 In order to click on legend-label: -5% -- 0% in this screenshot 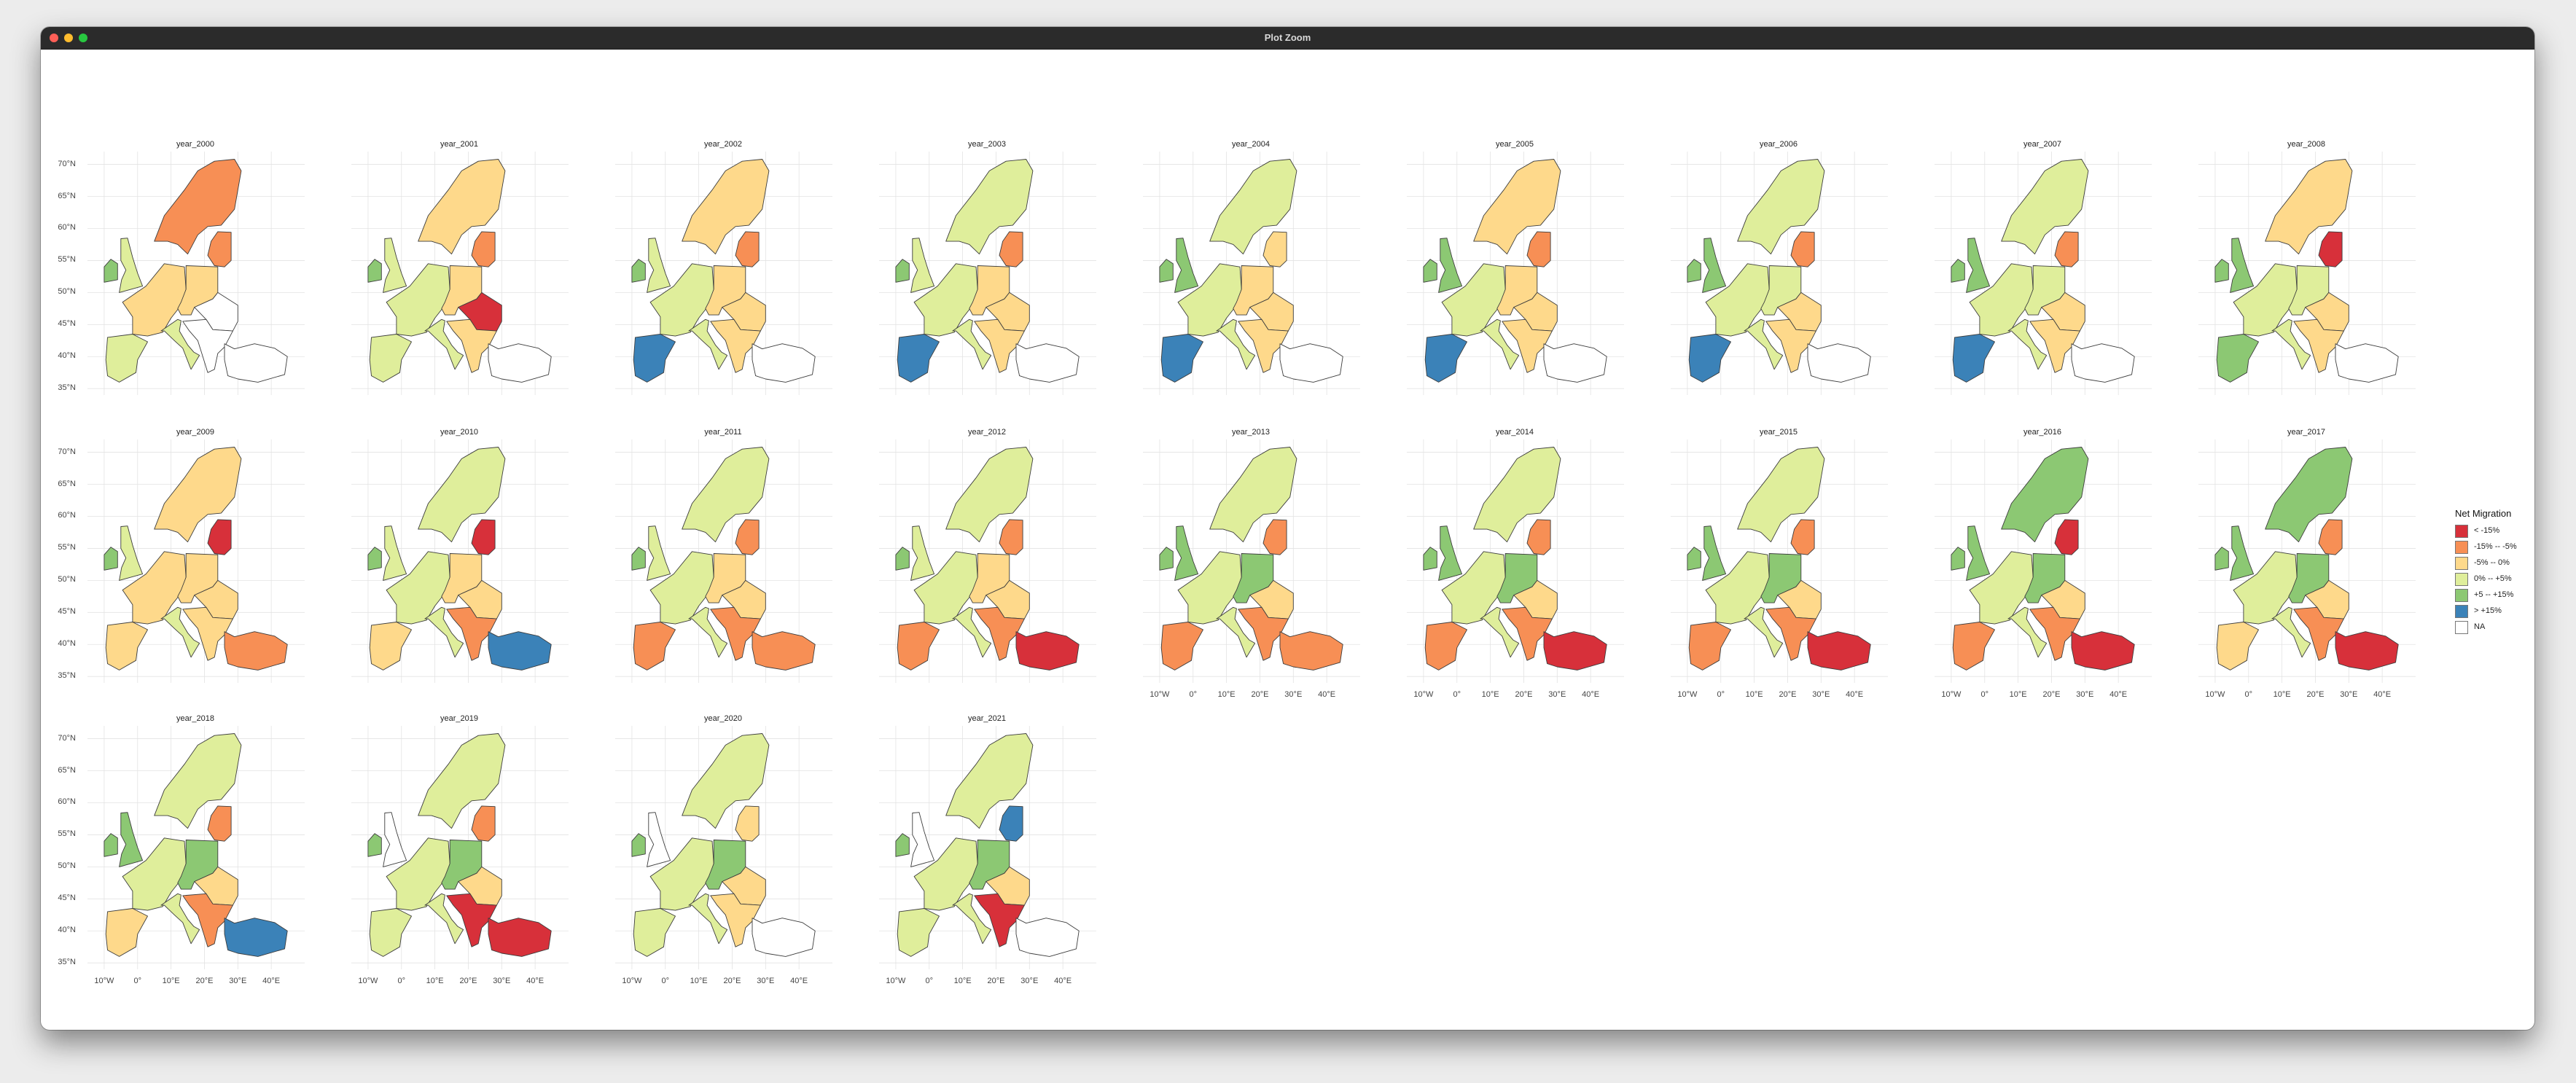, I will do `click(2492, 562)`.